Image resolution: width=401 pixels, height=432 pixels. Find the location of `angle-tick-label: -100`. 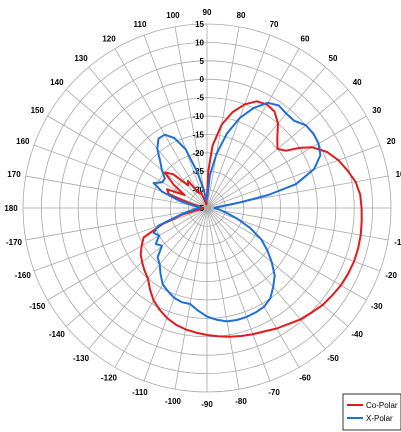

angle-tick-label: -100 is located at coordinates (173, 401).